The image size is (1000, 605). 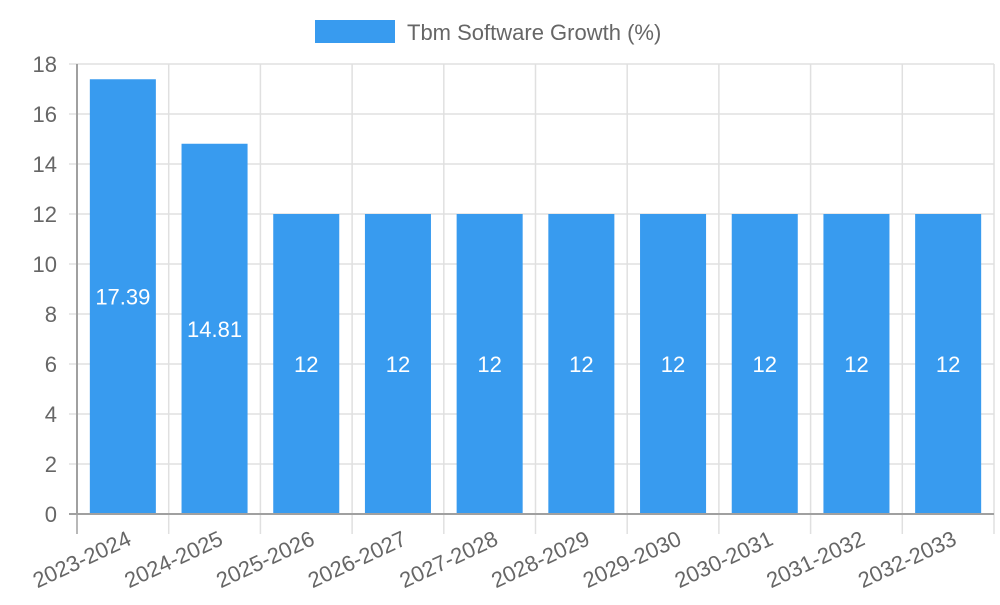 I want to click on x-tick-label: 2028-2029, so click(x=540, y=559).